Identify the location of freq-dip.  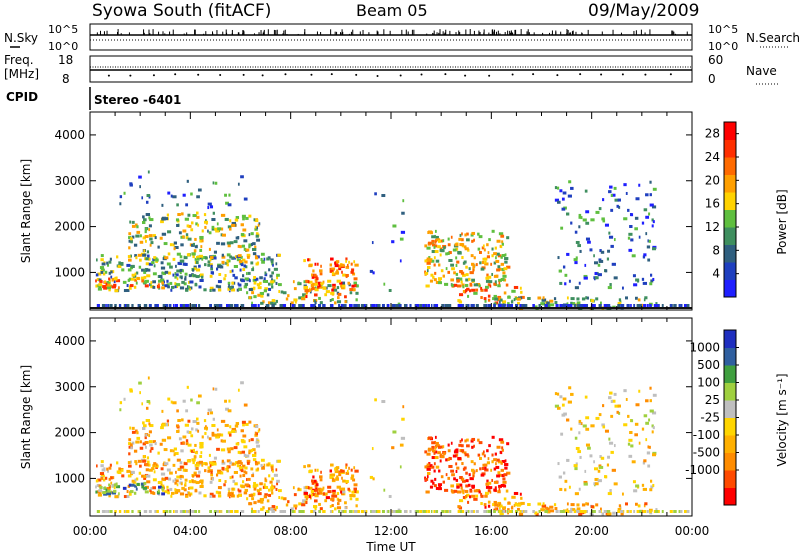
(670, 74).